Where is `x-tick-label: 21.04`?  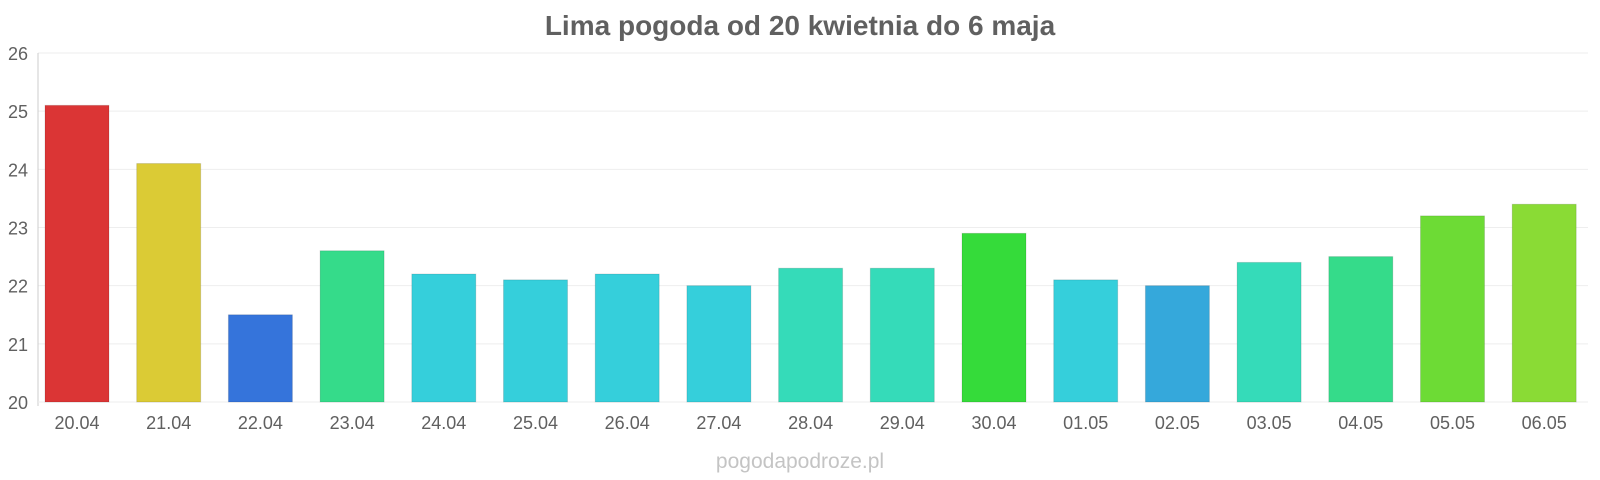 x-tick-label: 21.04 is located at coordinates (168, 423).